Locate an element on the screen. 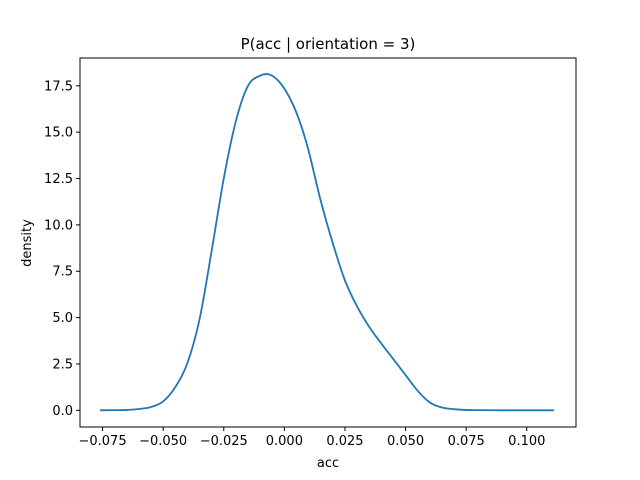 The height and width of the screenshot is (480, 640). y-axis-ticks: 0.0 2.5 5.0 7.5 10.0 12.5 15.0 17.5 is located at coordinates (62, 249).